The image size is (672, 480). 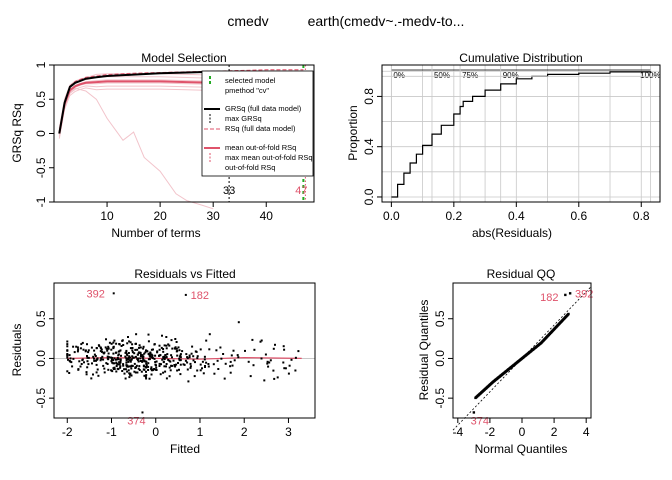 I want to click on oof-drop-curve, so click(x=136, y=148).